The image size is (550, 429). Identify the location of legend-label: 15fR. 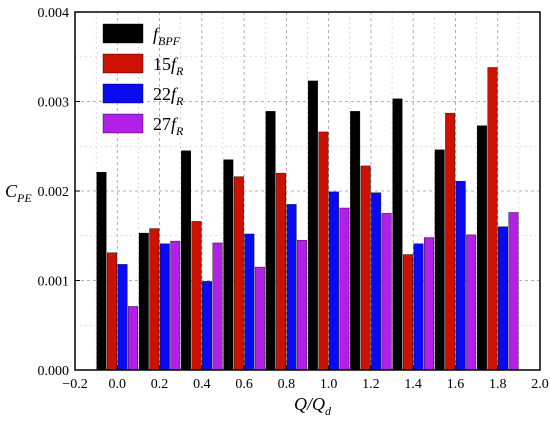
(168, 66).